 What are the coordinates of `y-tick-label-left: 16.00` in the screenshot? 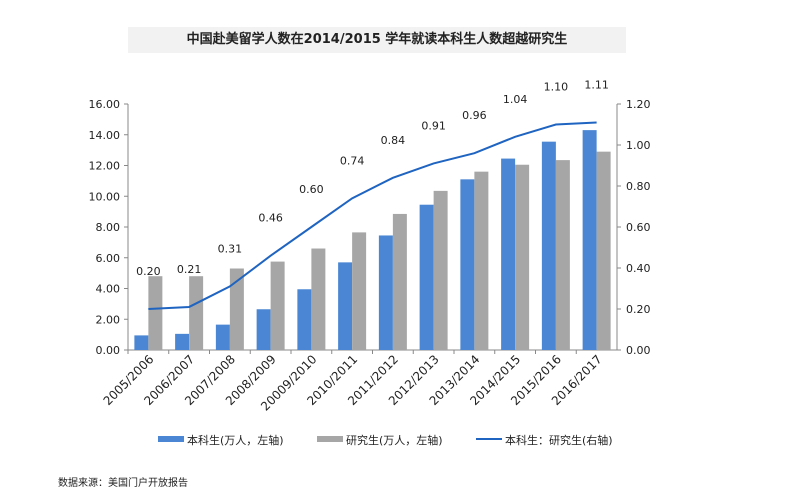 It's located at (105, 104).